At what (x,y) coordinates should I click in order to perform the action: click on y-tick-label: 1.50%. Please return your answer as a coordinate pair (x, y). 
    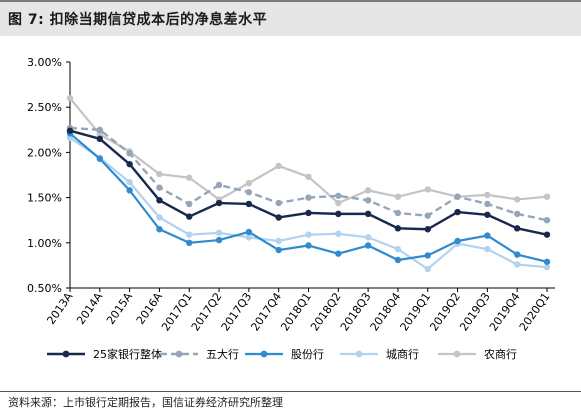
    Looking at the image, I should click on (44, 198).